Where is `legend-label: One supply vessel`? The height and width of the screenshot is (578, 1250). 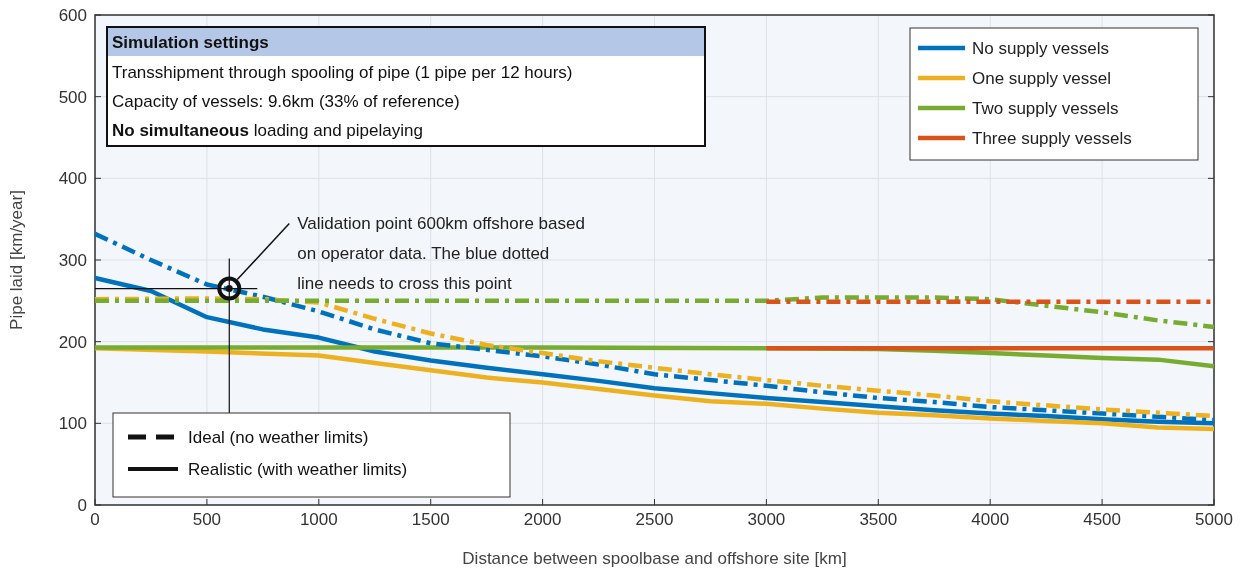
legend-label: One supply vessel is located at coordinates (1041, 78).